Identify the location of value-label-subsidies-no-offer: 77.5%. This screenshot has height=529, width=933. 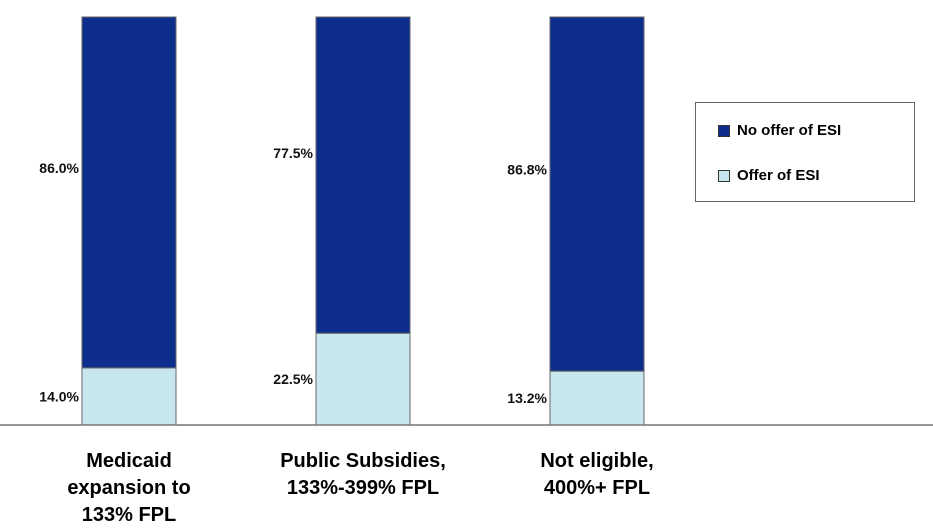
(293, 153).